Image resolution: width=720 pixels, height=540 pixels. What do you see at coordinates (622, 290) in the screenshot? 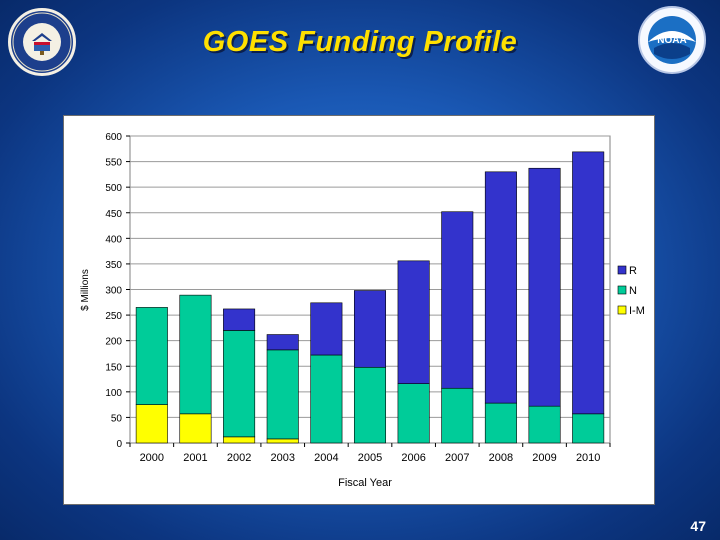
I see `legend-swatch-n` at bounding box center [622, 290].